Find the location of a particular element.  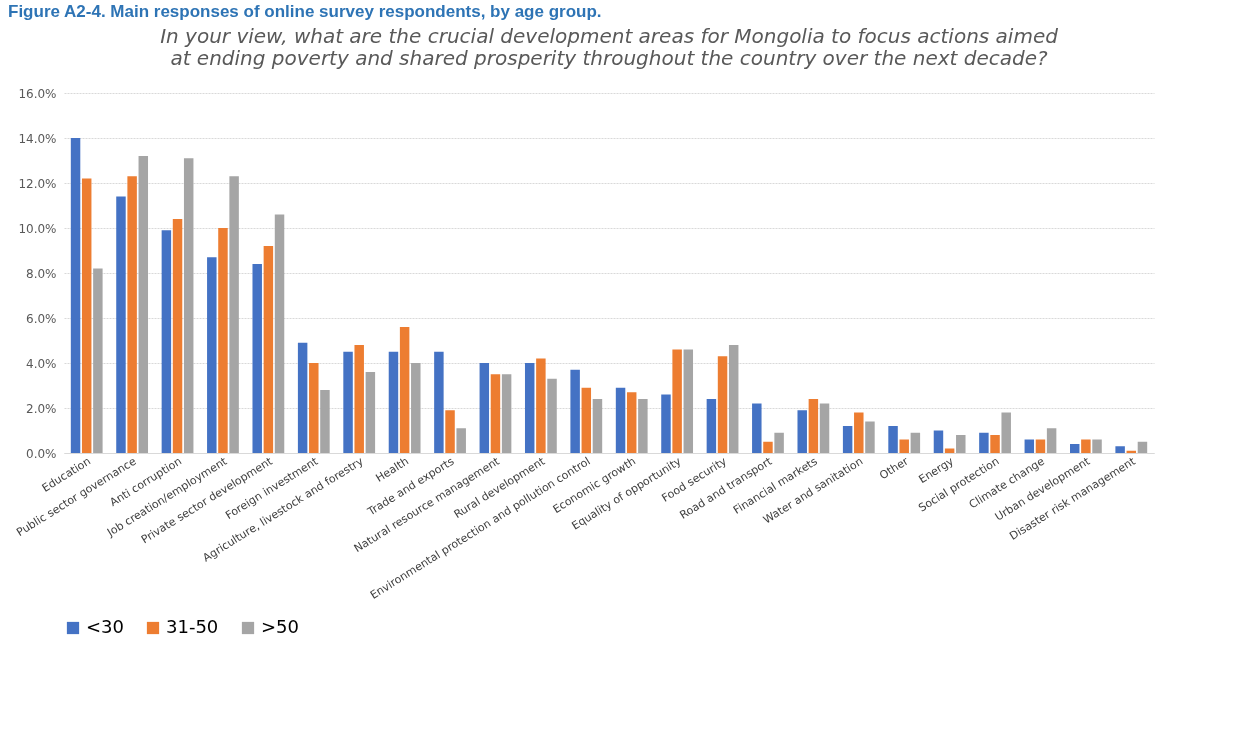

y-tick-label: 8.0% is located at coordinates (41, 273).